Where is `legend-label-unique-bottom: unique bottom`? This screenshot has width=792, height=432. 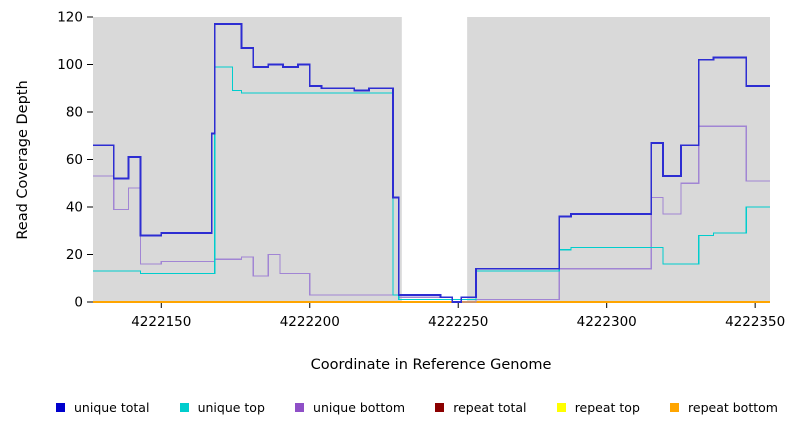
legend-label-unique-bottom: unique bottom is located at coordinates (359, 407).